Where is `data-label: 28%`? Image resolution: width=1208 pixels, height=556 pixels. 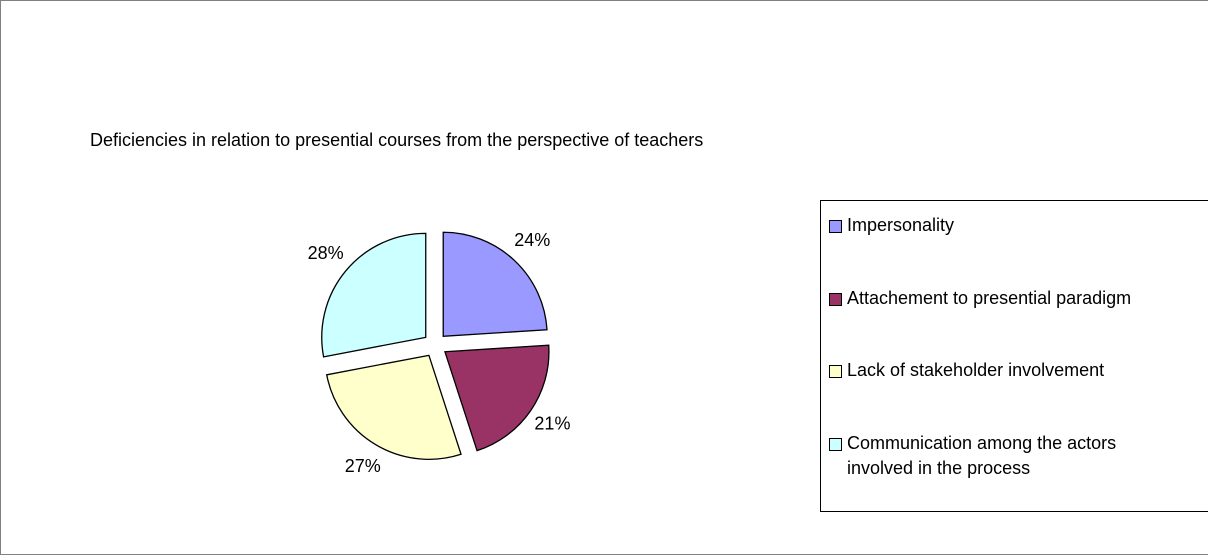
data-label: 28% is located at coordinates (326, 253).